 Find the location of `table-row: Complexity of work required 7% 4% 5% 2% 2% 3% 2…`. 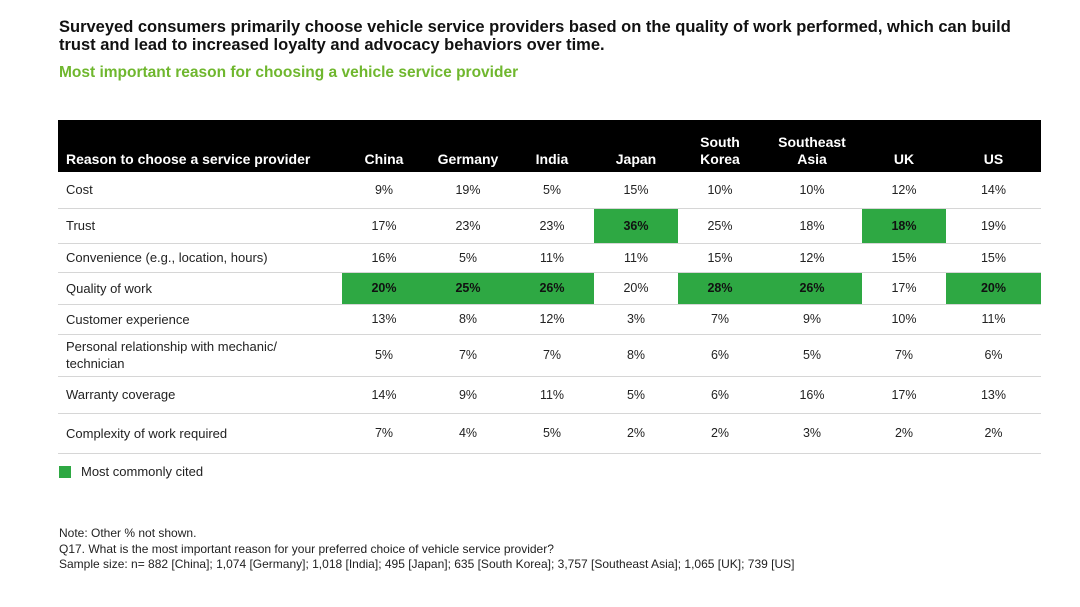

table-row: Complexity of work required 7% 4% 5% 2% 2% 3% 2… is located at coordinates (549, 433).